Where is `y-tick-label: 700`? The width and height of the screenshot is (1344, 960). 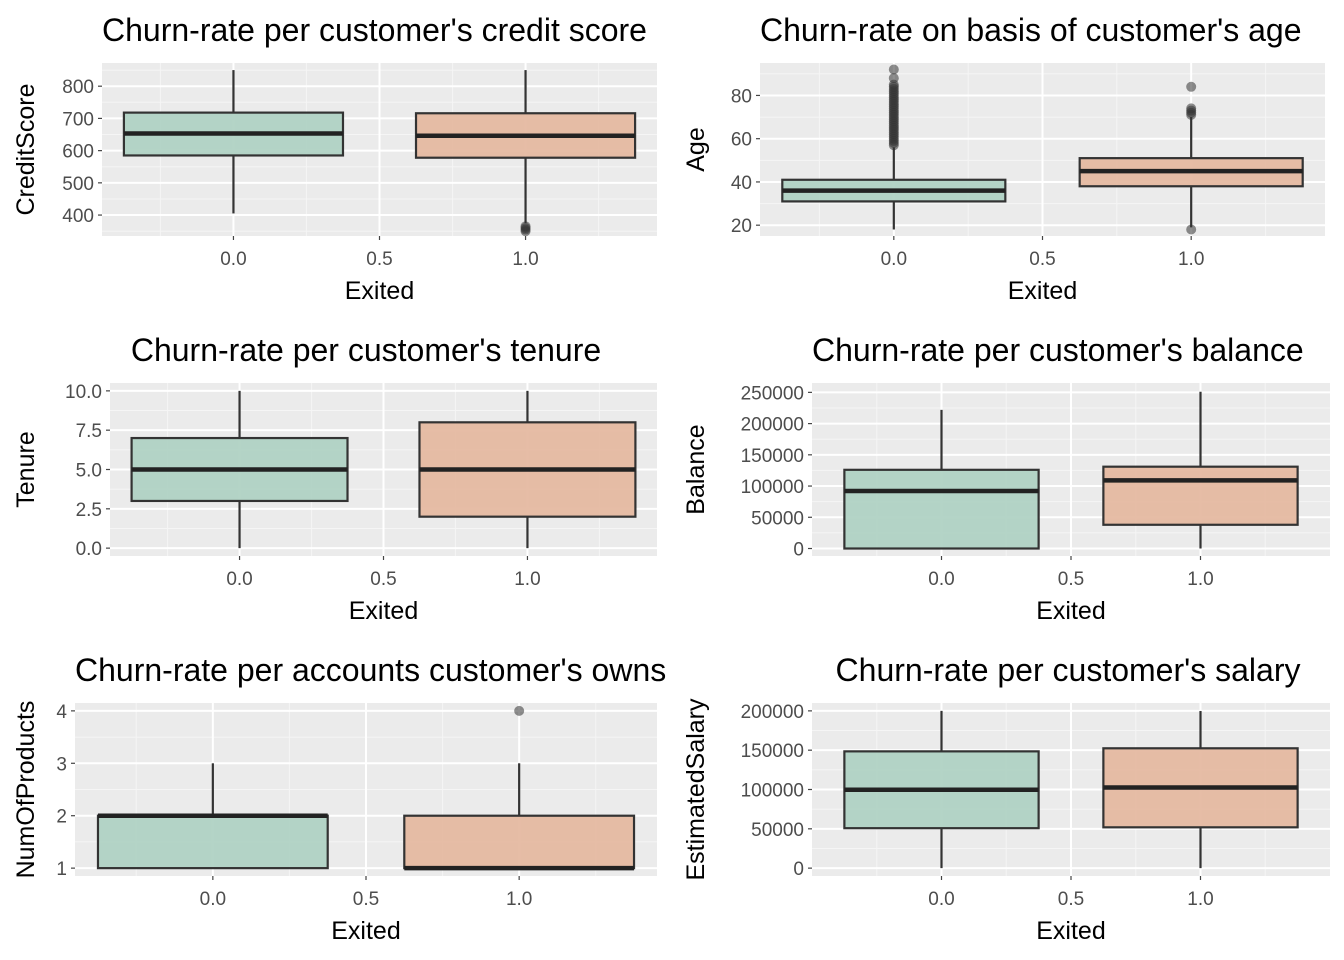
y-tick-label: 700 is located at coordinates (78, 119).